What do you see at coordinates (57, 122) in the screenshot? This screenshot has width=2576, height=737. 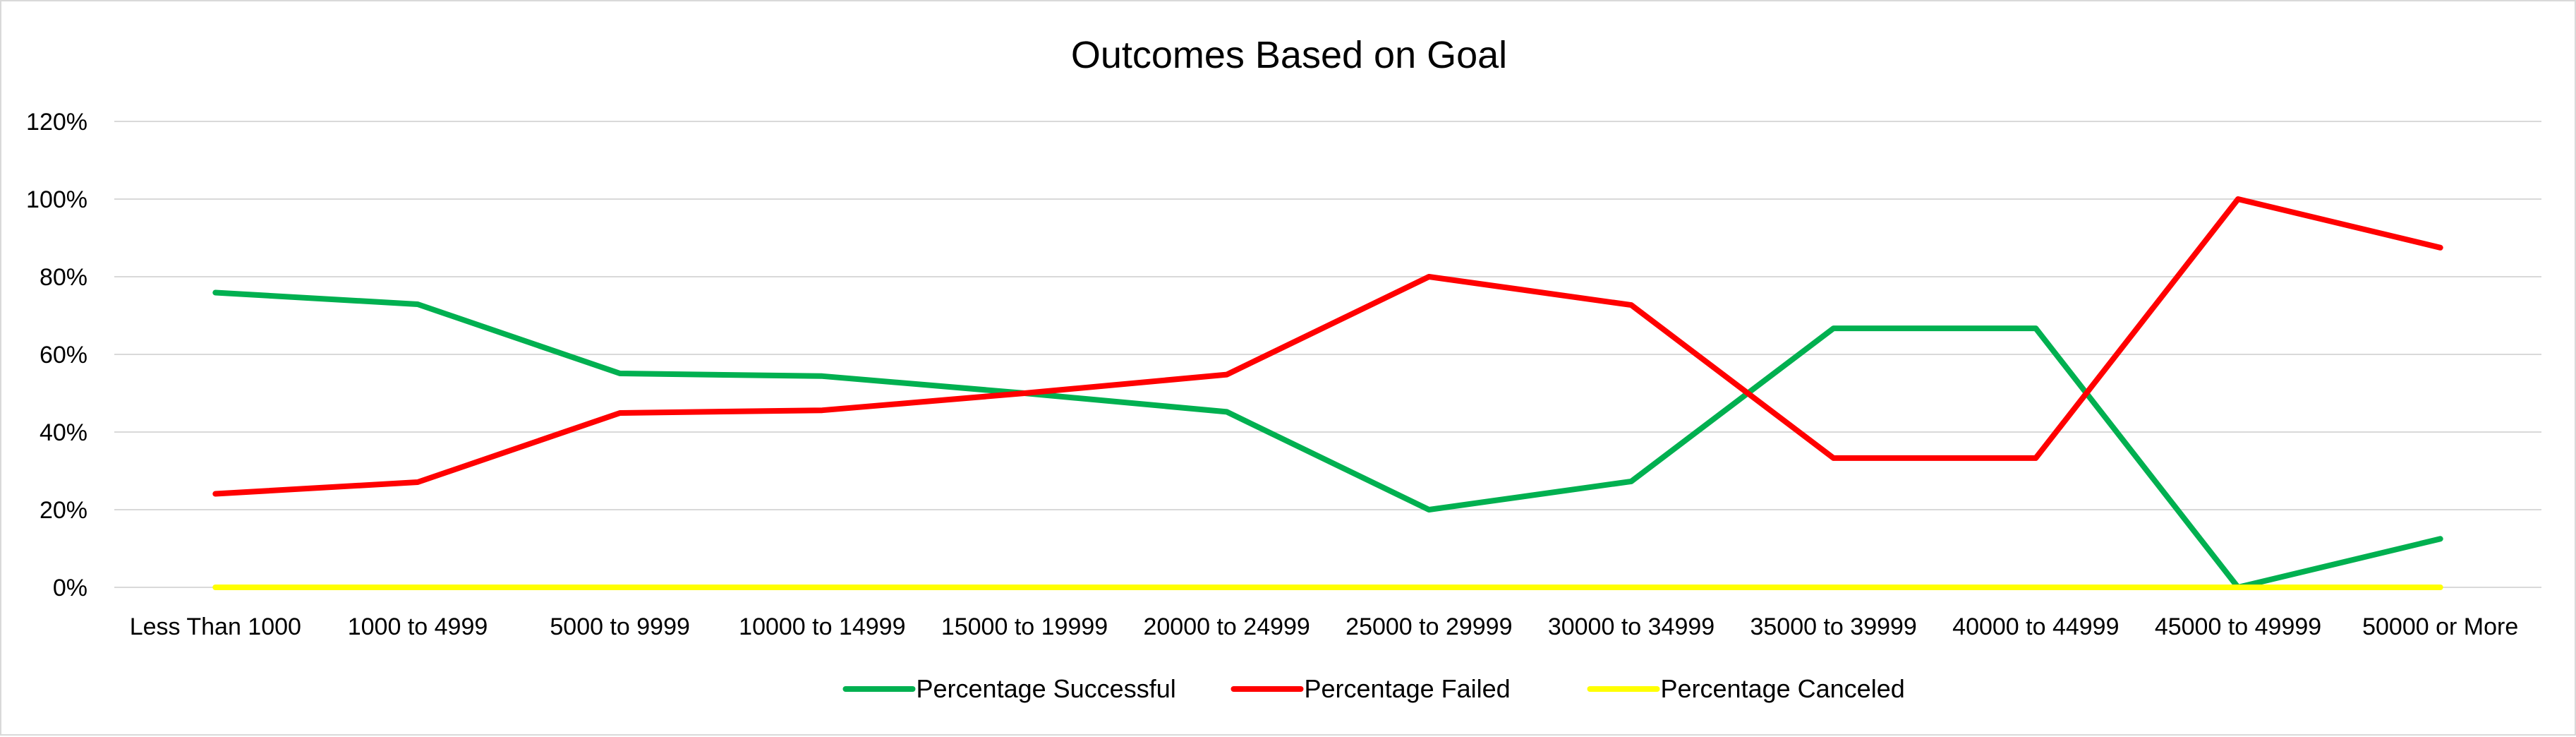 I see `y-tick-label: 120%` at bounding box center [57, 122].